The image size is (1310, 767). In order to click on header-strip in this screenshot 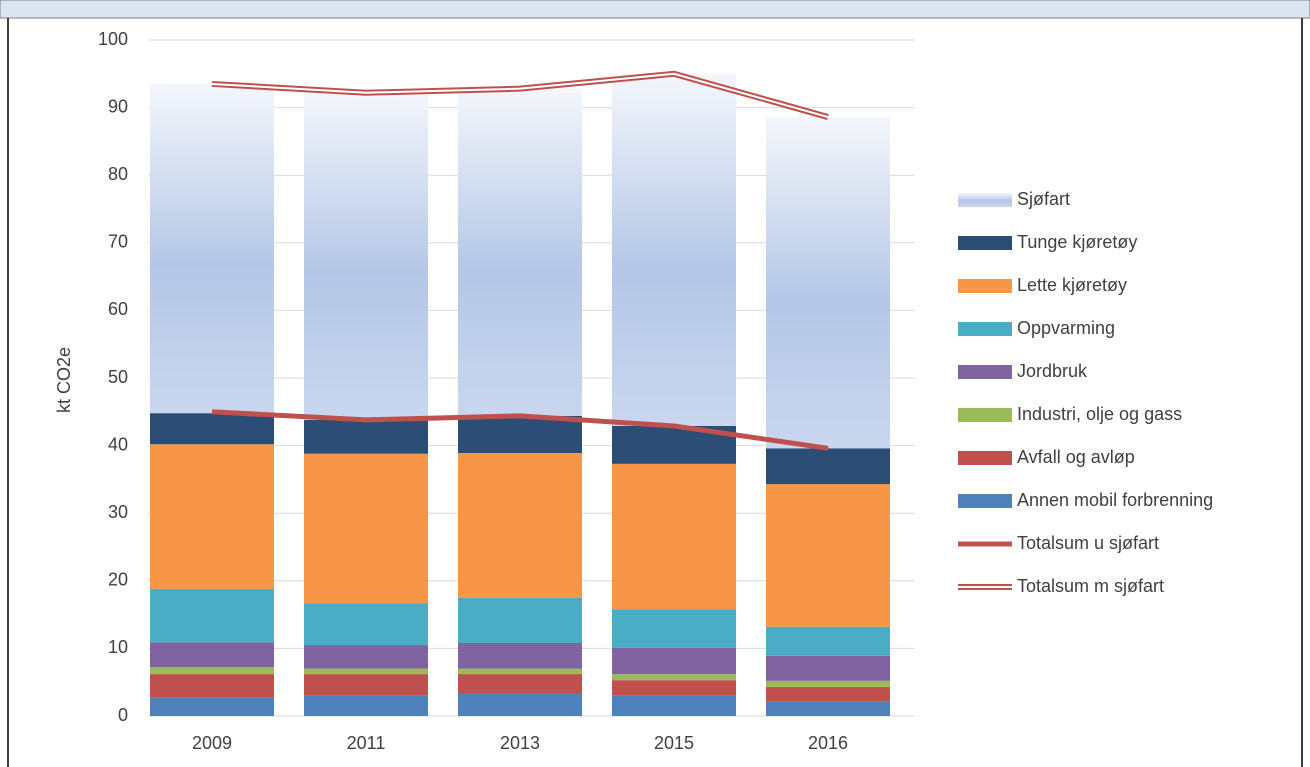, I will do `click(655, 9)`.